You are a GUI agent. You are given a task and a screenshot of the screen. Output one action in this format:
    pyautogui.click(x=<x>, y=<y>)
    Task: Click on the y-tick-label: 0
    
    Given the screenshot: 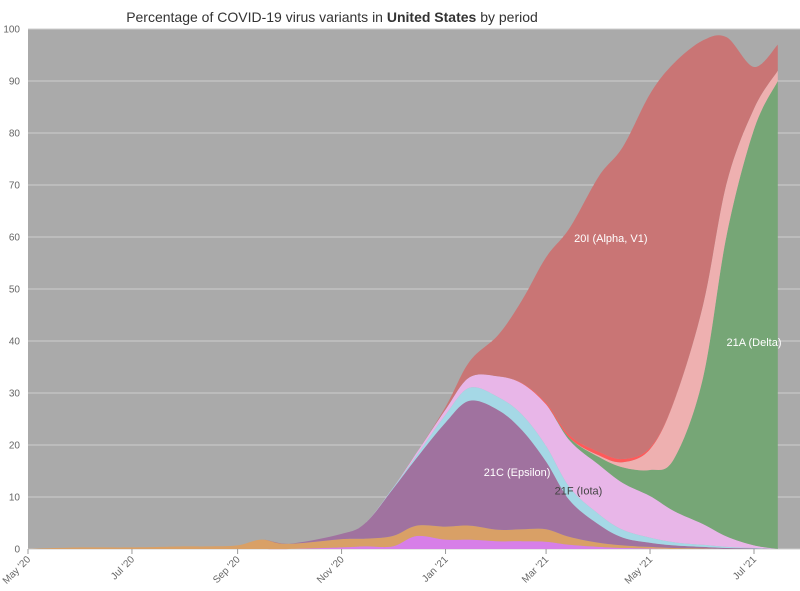 What is the action you would take?
    pyautogui.click(x=17, y=550)
    